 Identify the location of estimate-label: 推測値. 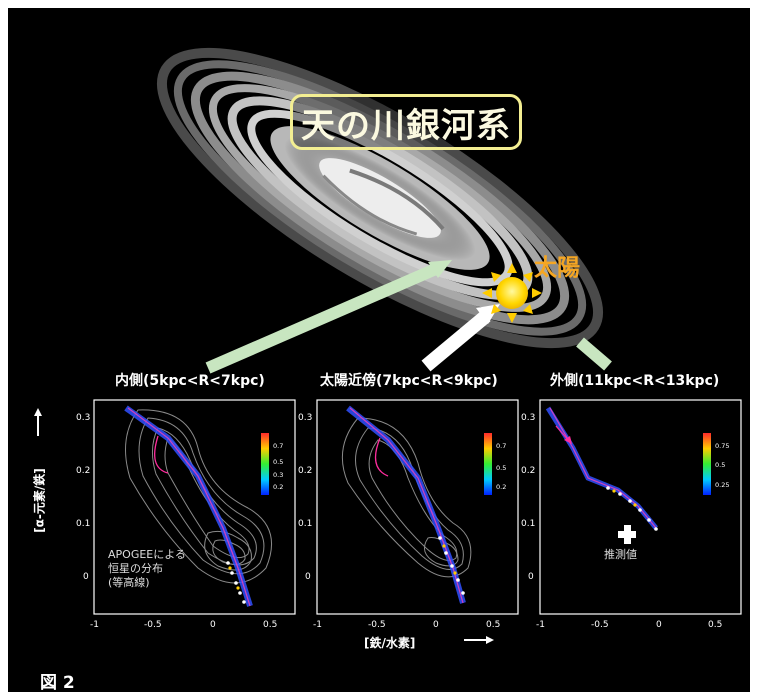
(620, 554).